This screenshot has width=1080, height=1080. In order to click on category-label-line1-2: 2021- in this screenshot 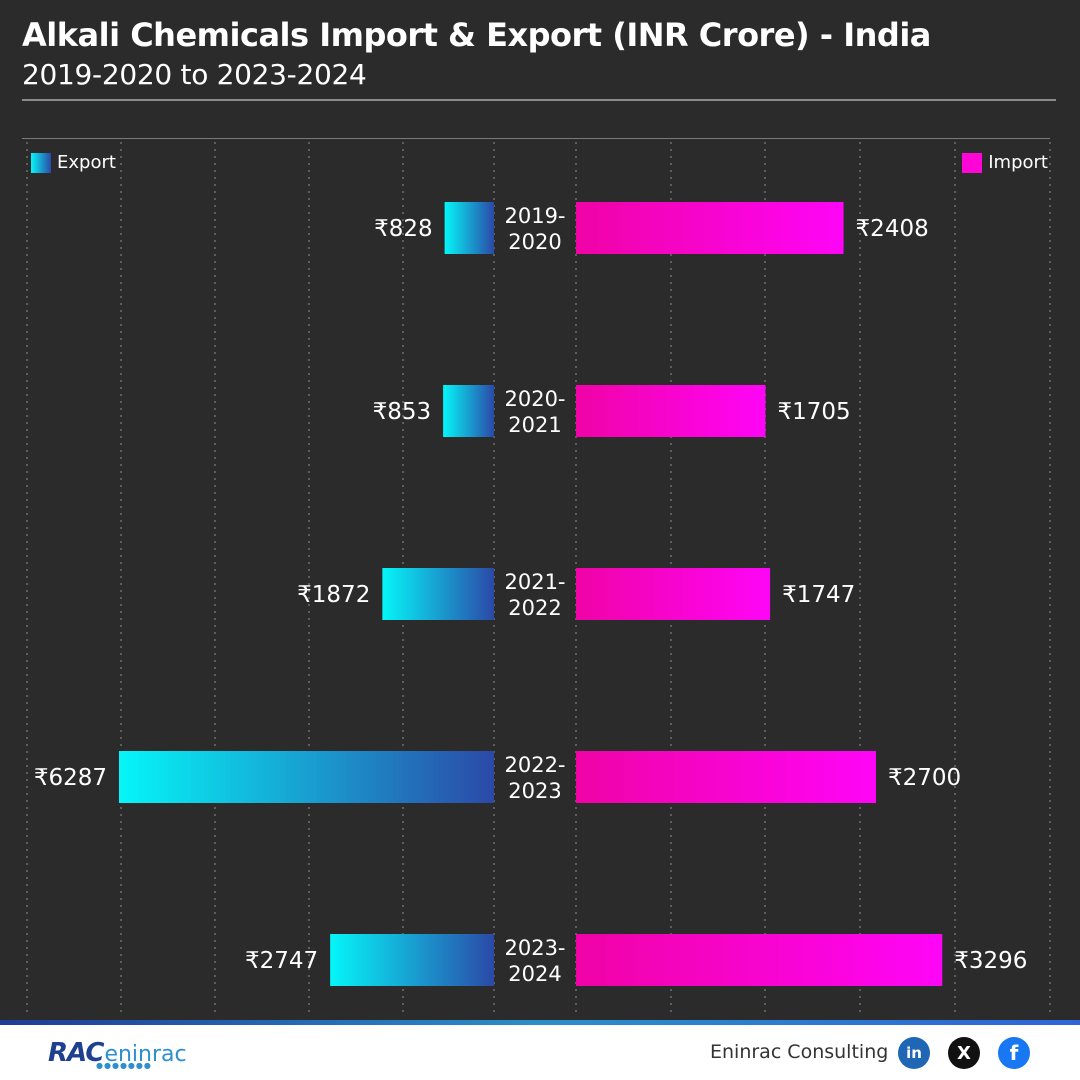, I will do `click(534, 582)`.